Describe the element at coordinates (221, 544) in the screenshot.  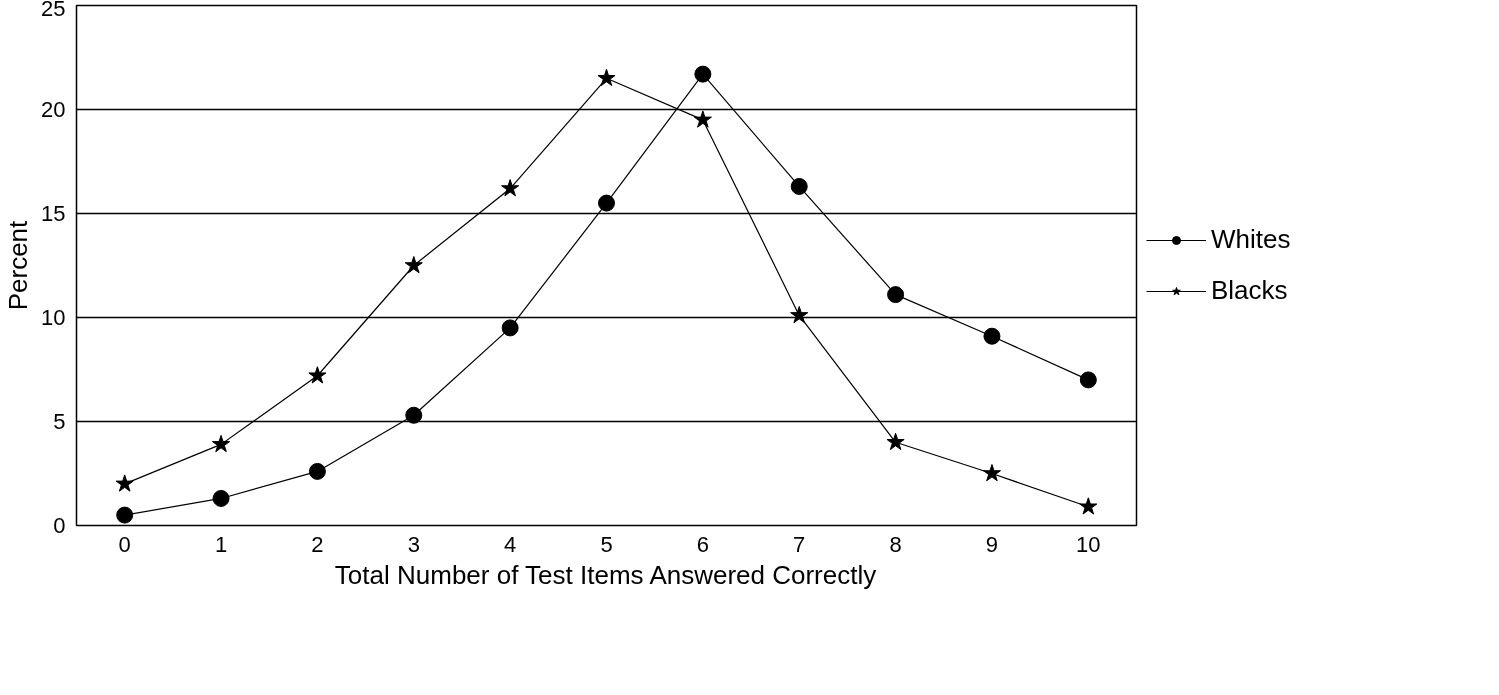
I see `x-tick-label: 1` at that location.